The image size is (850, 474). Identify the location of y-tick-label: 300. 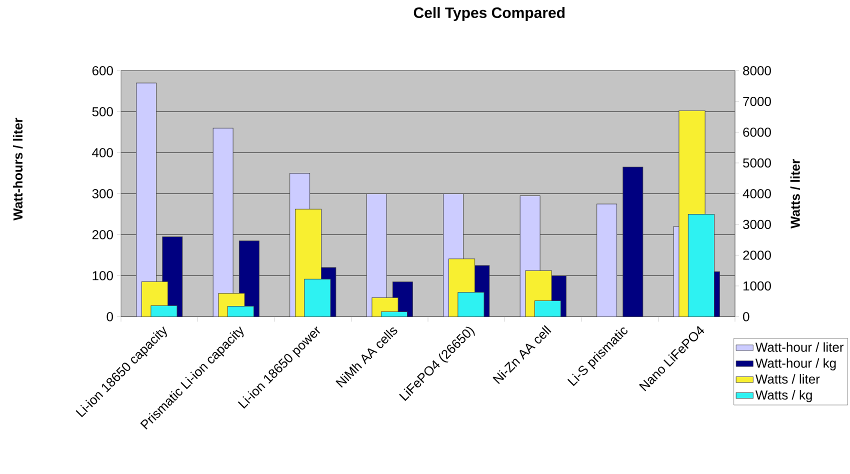
(102, 193).